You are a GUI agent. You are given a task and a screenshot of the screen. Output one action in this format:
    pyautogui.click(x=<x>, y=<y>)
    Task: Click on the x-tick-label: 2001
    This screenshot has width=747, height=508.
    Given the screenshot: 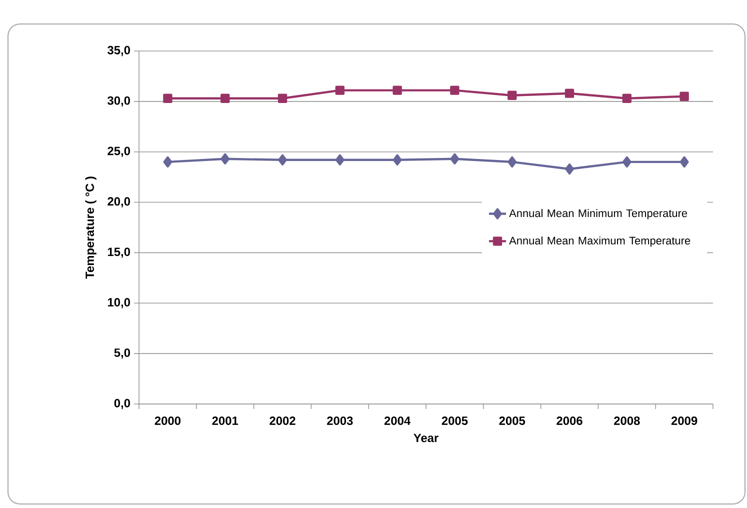 What is the action you would take?
    pyautogui.click(x=225, y=420)
    